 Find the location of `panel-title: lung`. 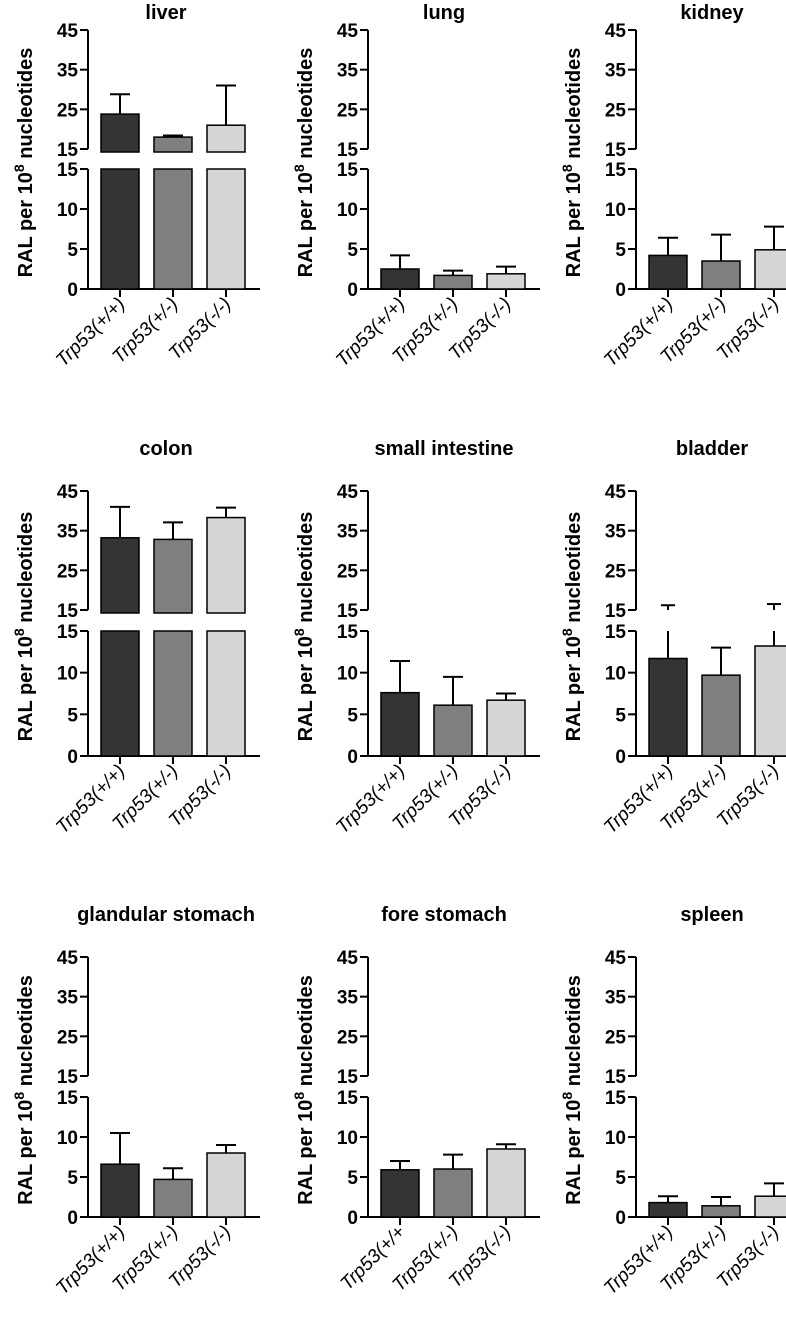

panel-title: lung is located at coordinates (444, 13).